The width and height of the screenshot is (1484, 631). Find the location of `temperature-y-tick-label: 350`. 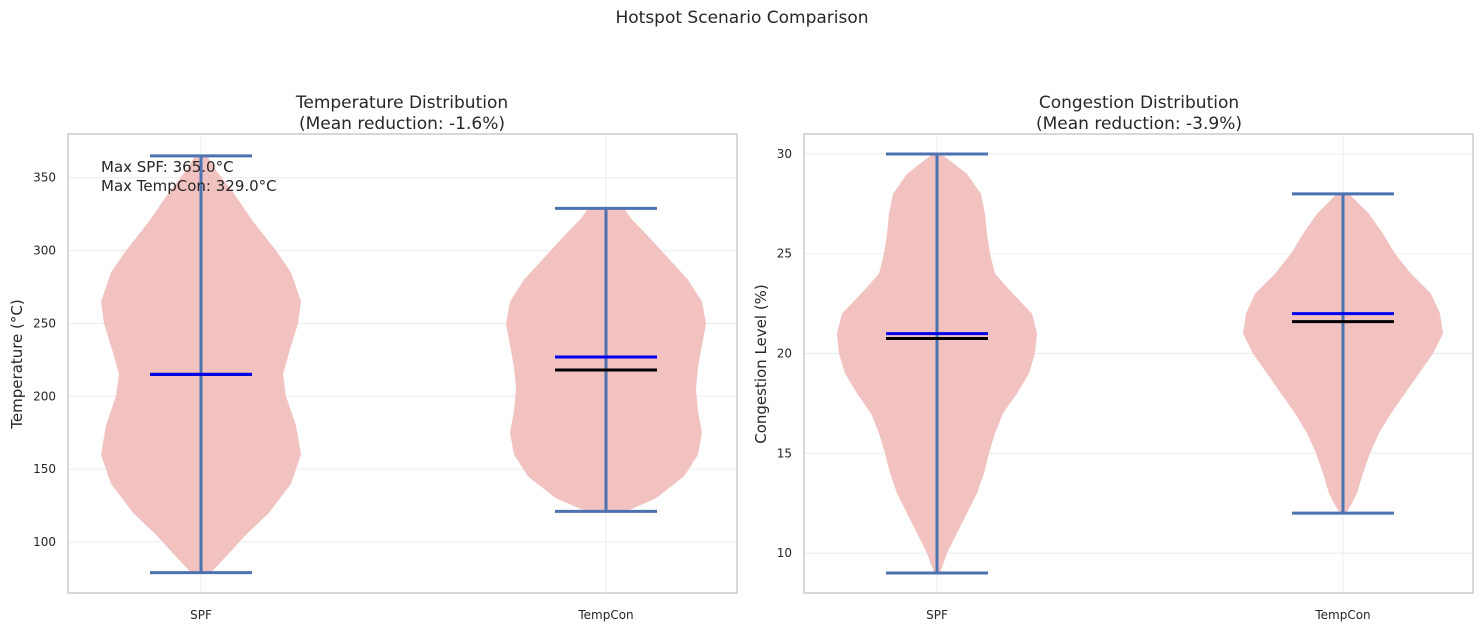

temperature-y-tick-label: 350 is located at coordinates (44, 178).